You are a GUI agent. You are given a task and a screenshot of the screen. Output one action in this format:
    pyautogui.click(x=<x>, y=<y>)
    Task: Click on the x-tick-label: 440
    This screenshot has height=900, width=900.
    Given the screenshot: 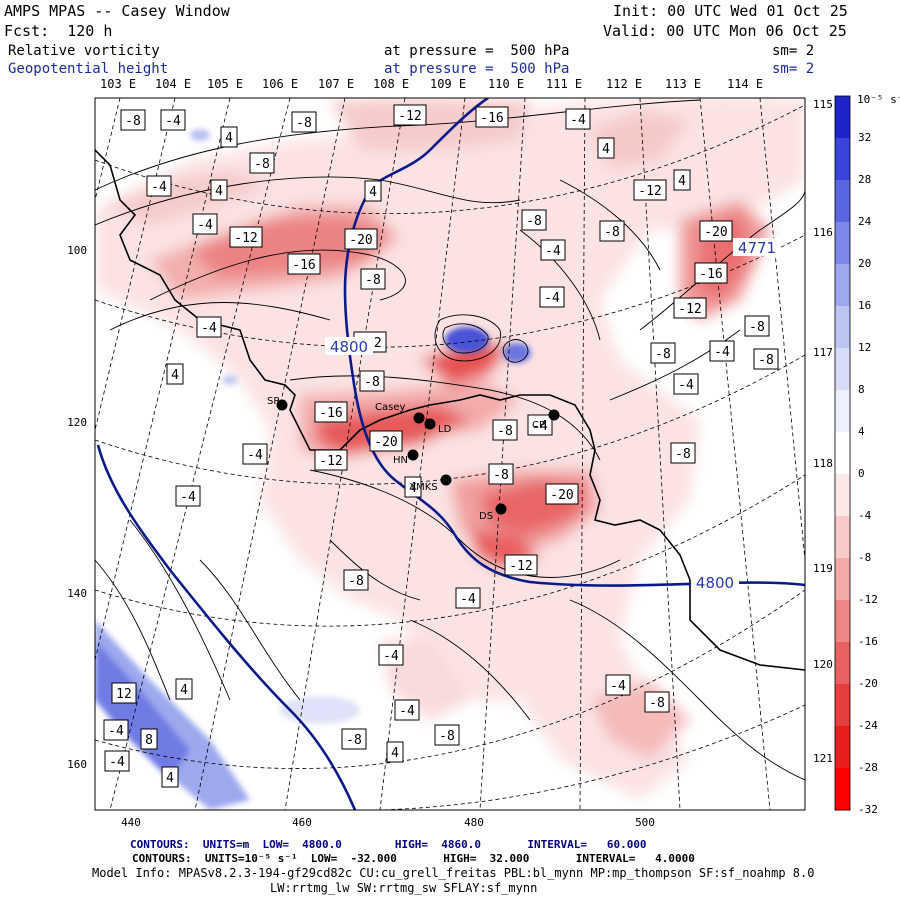 What is the action you would take?
    pyautogui.click(x=131, y=822)
    